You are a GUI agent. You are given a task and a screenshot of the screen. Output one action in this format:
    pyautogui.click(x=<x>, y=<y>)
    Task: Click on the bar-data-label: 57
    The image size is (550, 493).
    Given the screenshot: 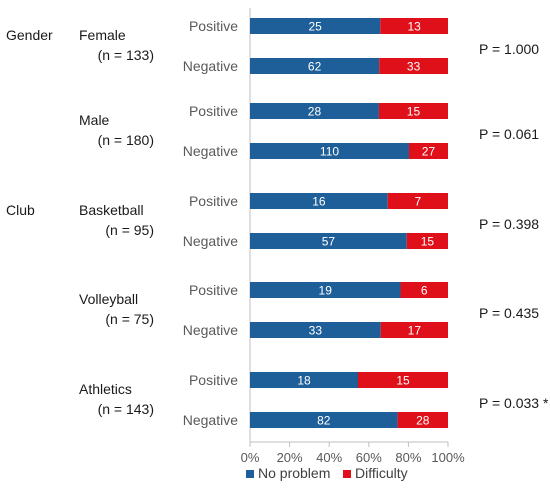 What is the action you would take?
    pyautogui.click(x=329, y=242)
    